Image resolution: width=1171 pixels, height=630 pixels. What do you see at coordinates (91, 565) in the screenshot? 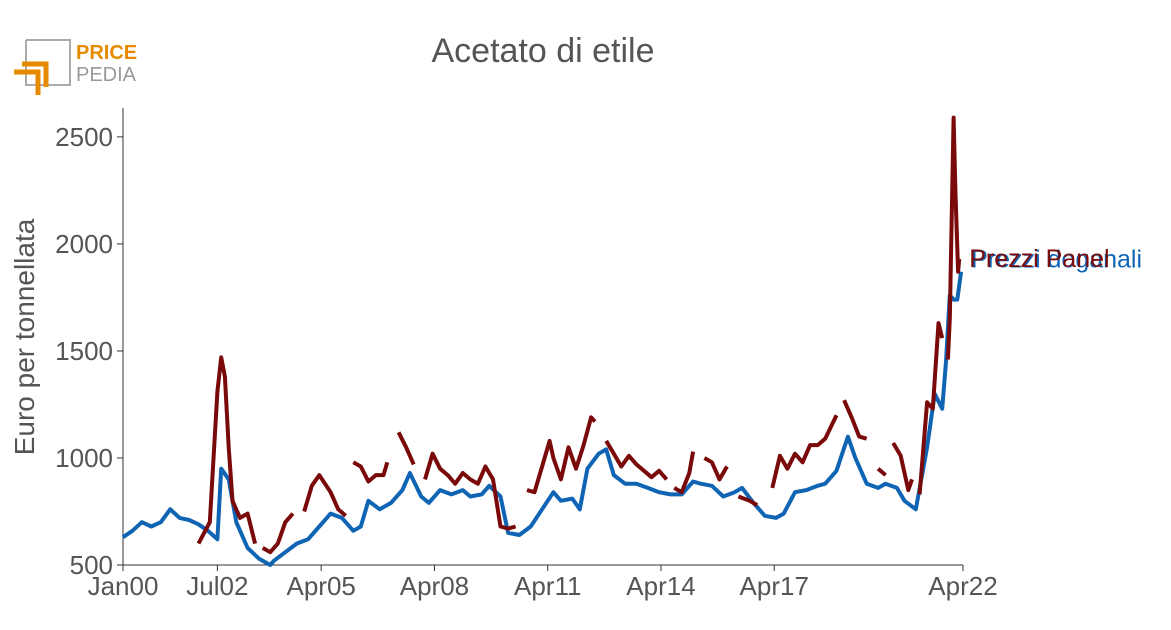
I see `y-tick-label: 500` at bounding box center [91, 565].